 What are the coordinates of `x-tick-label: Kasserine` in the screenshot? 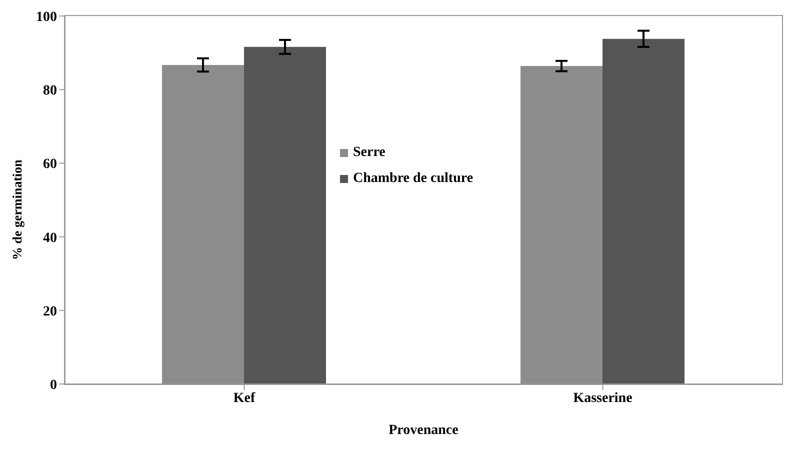 It's located at (602, 398).